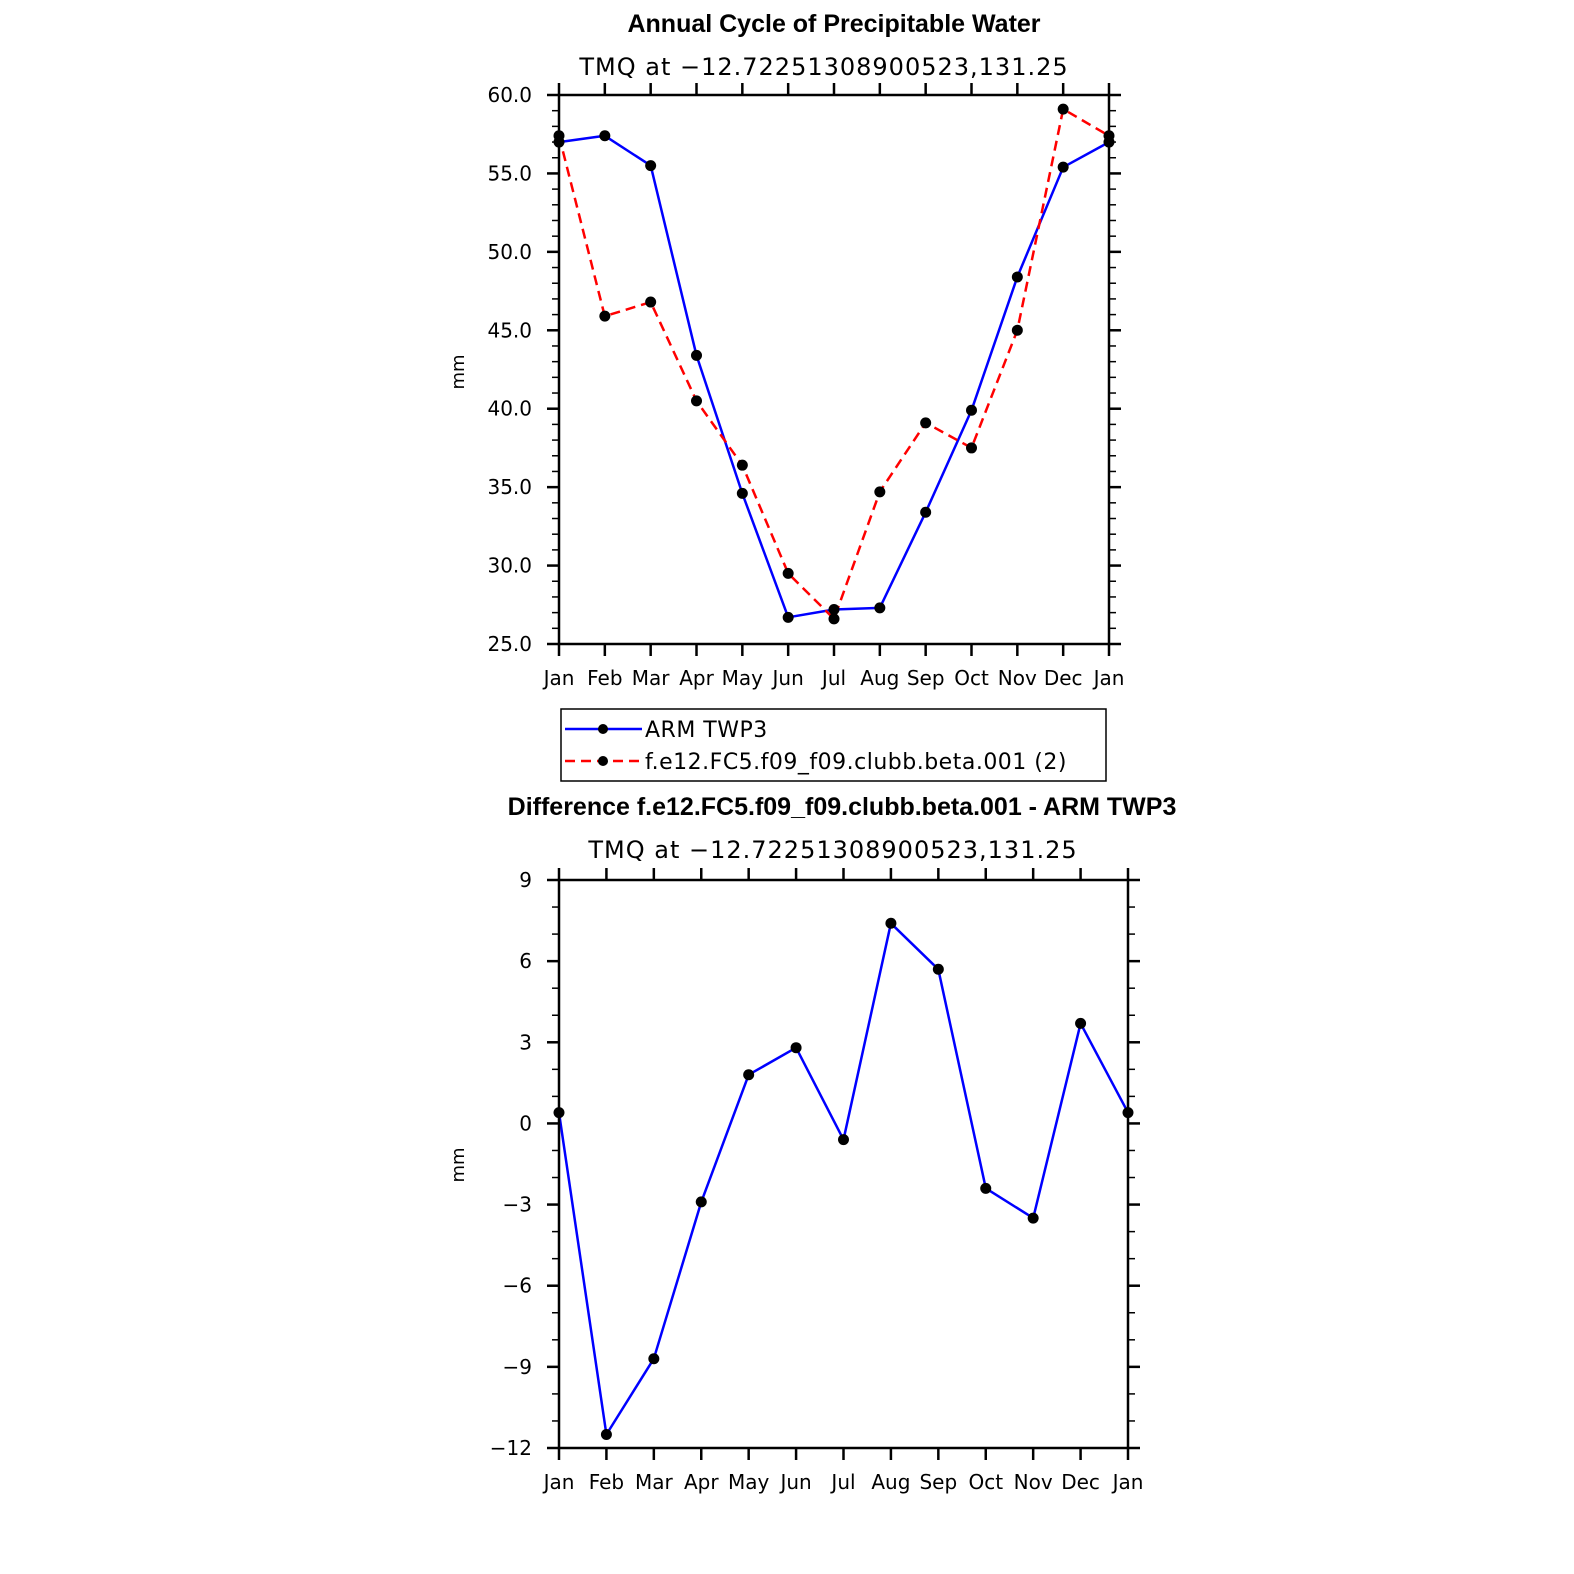 Image resolution: width=1574 pixels, height=1574 pixels. I want to click on y-tick-label: −12, so click(511, 1448).